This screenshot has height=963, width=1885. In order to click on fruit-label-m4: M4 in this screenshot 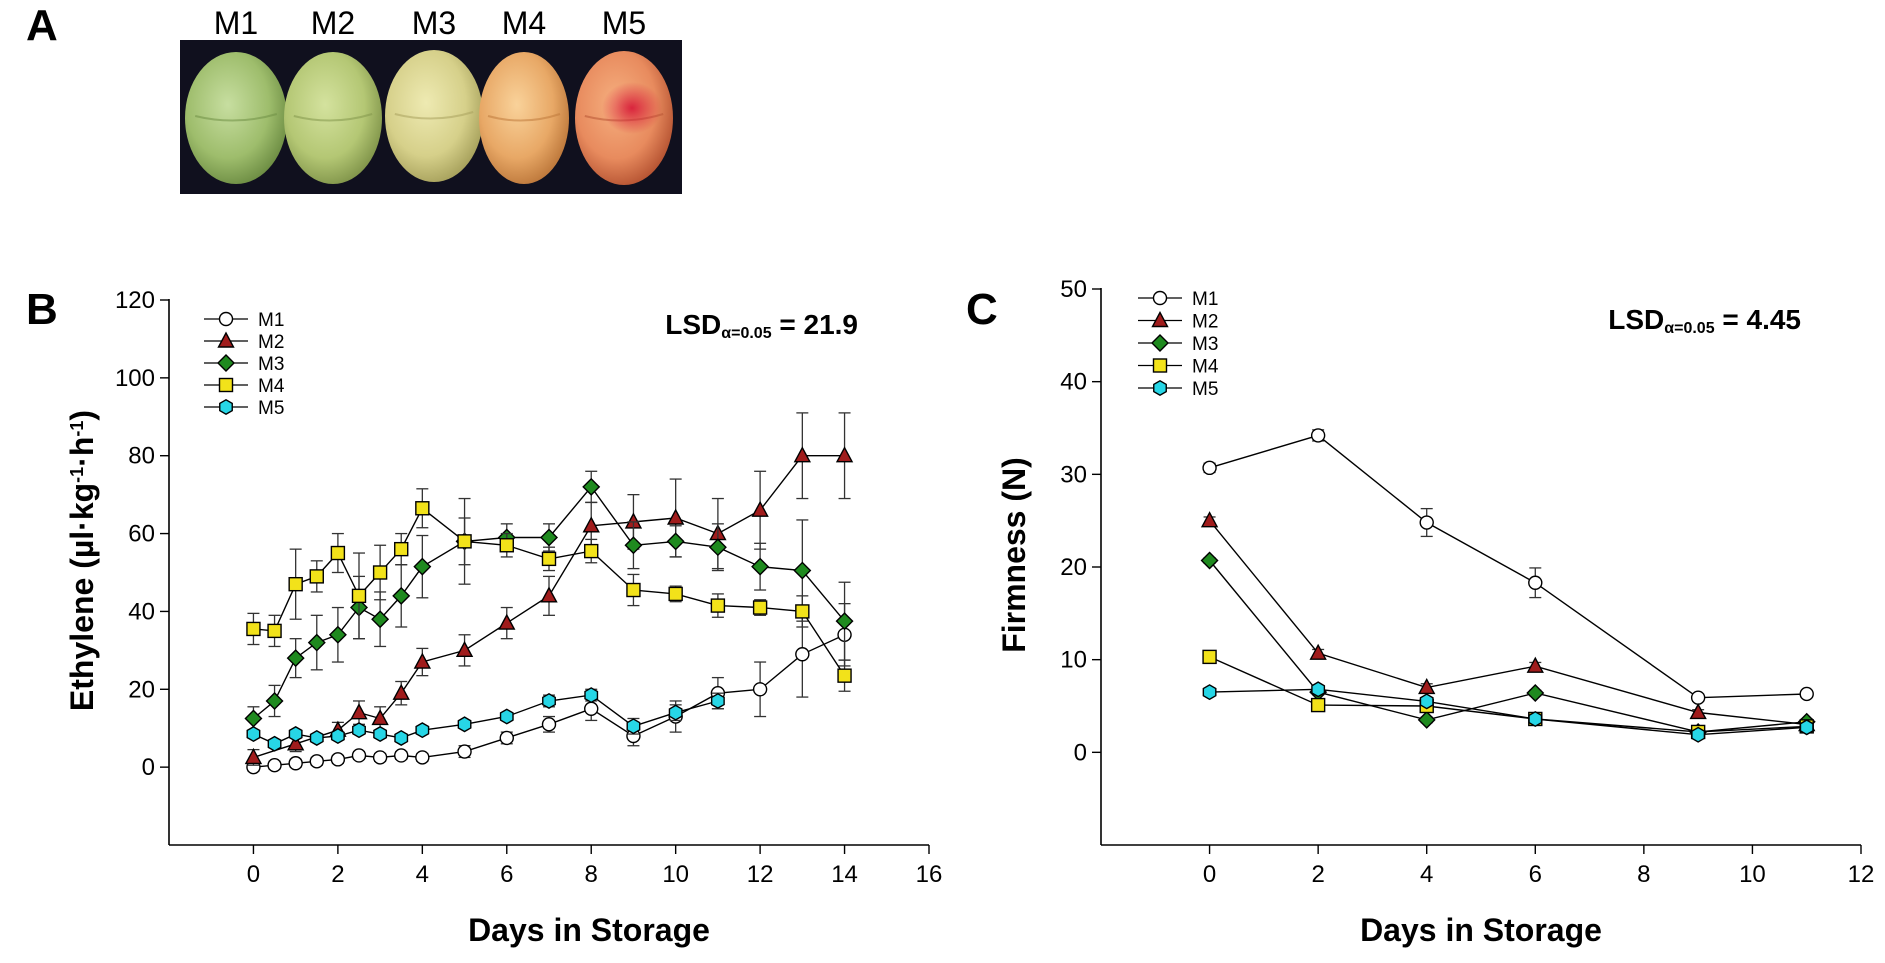, I will do `click(524, 23)`.